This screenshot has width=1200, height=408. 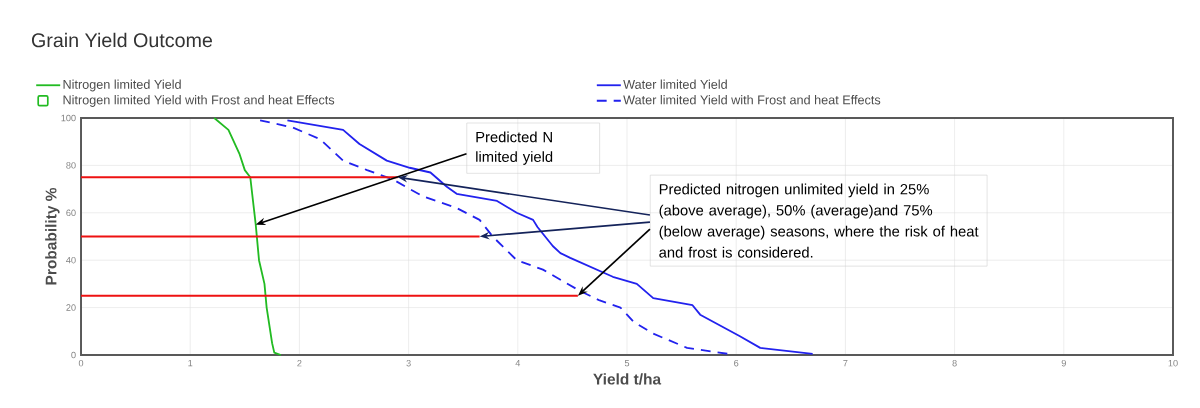 What do you see at coordinates (81, 363) in the screenshot?
I see `x-tick-label: 0` at bounding box center [81, 363].